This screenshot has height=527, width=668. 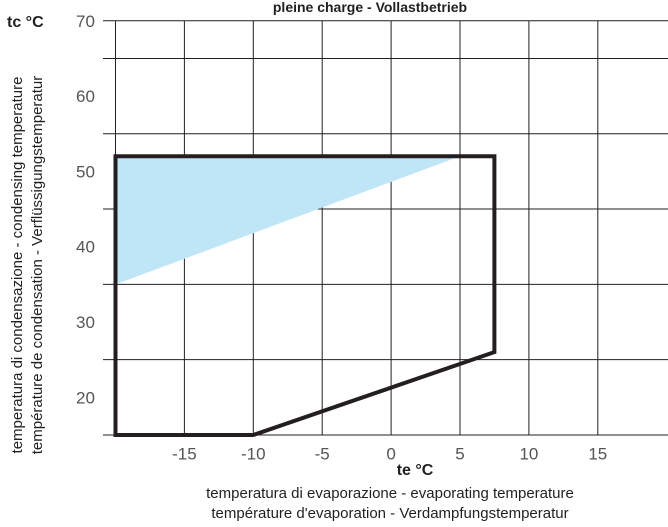 I want to click on x-unit-label: te °C, so click(x=415, y=470).